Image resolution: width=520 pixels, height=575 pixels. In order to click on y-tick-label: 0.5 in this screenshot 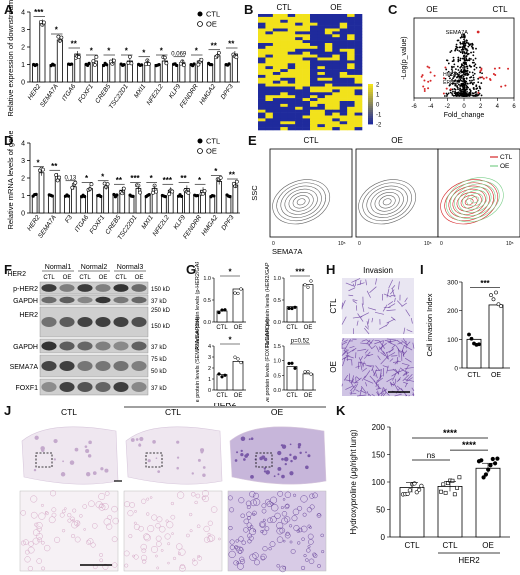, I will do `click(207, 301)`.